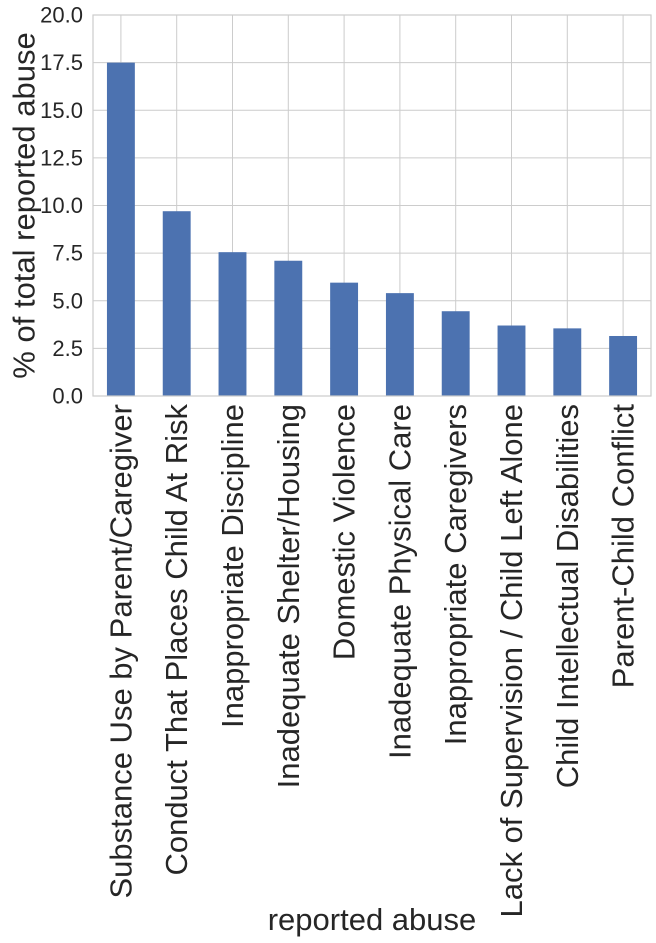  Describe the element at coordinates (511, 661) in the screenshot. I see `x-tick-label: Lack of Supervision / Child Left Alone` at that location.